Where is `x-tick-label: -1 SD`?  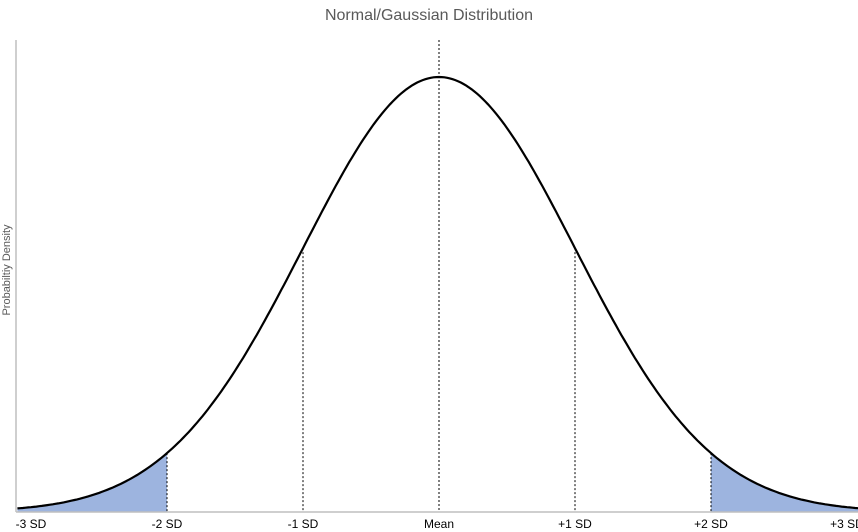
x-tick-label: -1 SD is located at coordinates (303, 524).